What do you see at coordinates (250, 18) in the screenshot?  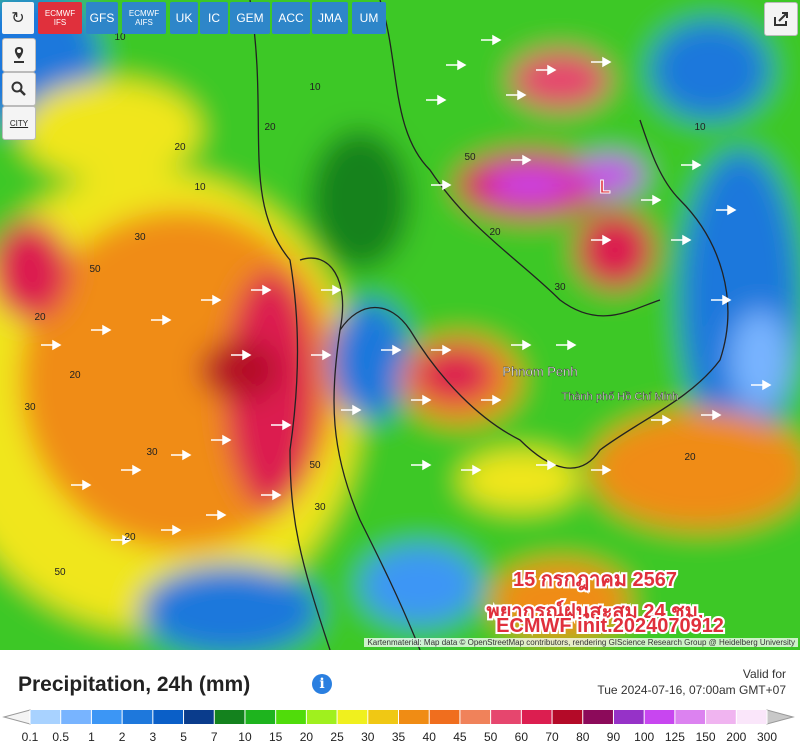 I see `model-button: GEM` at bounding box center [250, 18].